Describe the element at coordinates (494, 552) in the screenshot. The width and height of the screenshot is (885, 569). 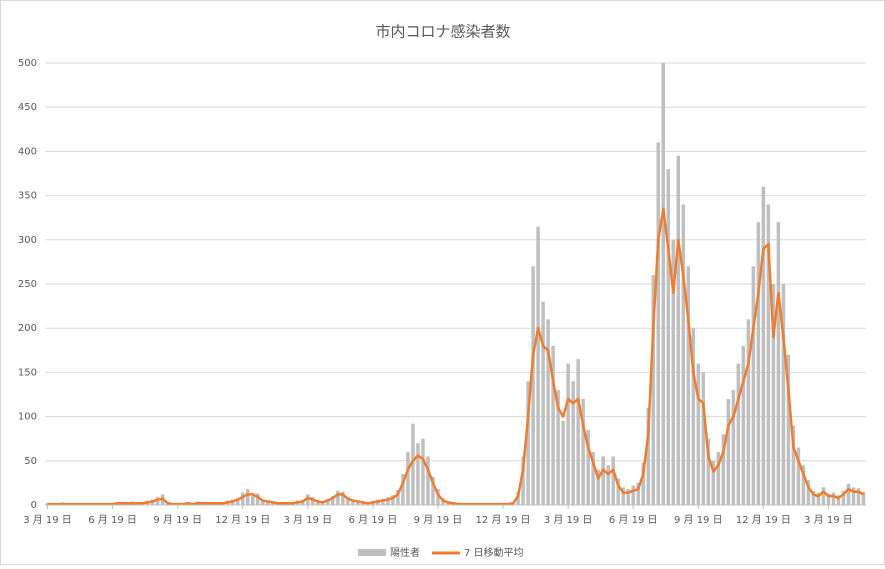
I see `legend-label: 7 日移動平均` at that location.